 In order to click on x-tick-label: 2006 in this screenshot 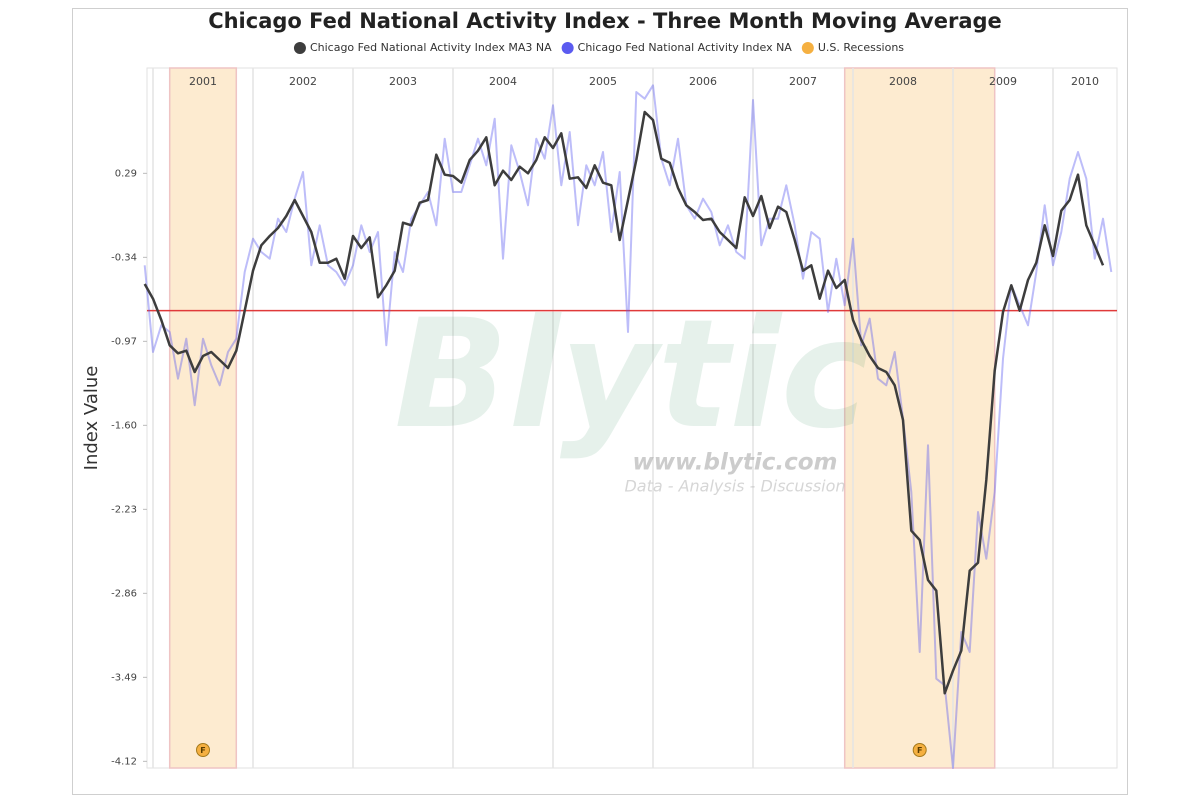, I will do `click(703, 81)`.